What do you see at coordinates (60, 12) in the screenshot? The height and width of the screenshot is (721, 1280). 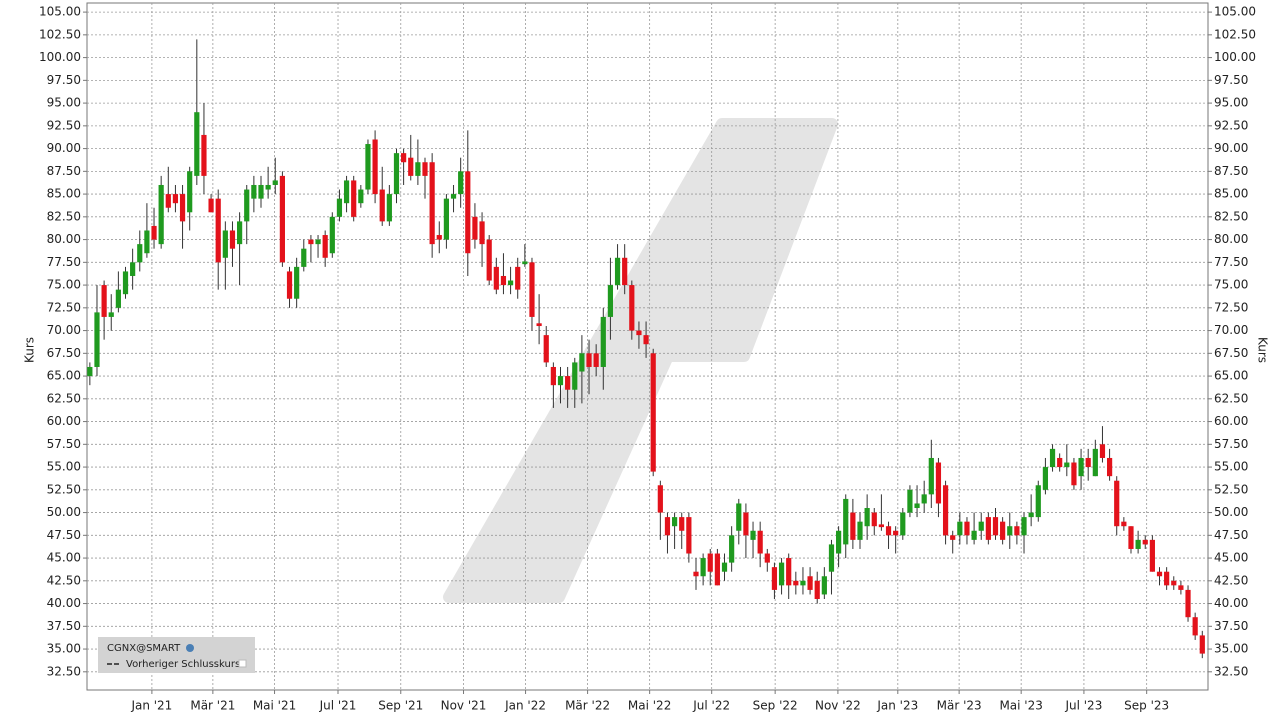 I see `y-tick-label: 105.00` at bounding box center [60, 12].